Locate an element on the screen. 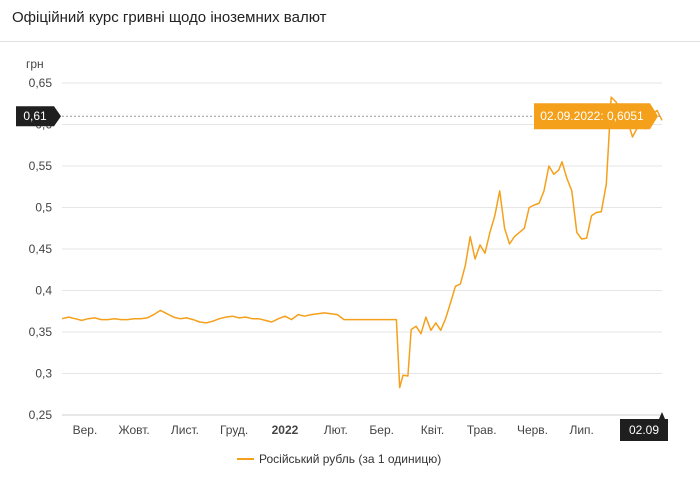  crosshair-y-badge is located at coordinates (38, 116).